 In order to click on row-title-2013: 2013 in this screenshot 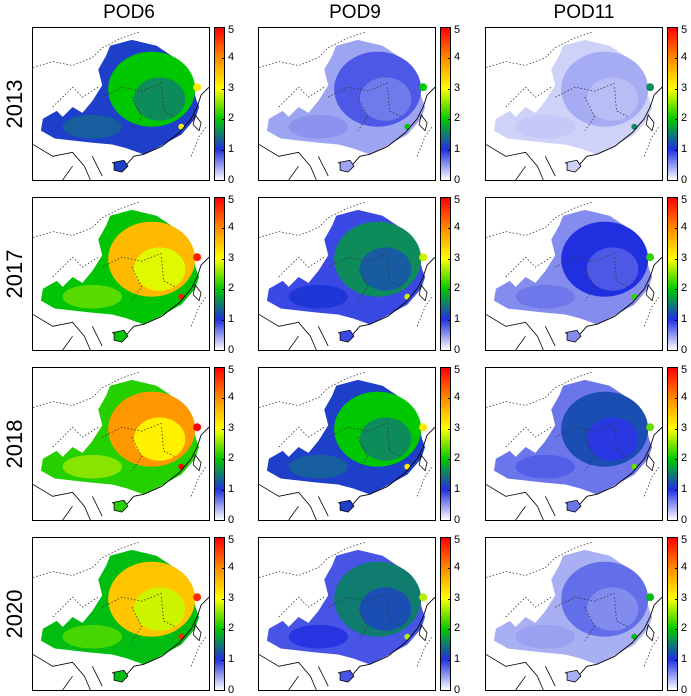, I will do `click(14, 104)`.